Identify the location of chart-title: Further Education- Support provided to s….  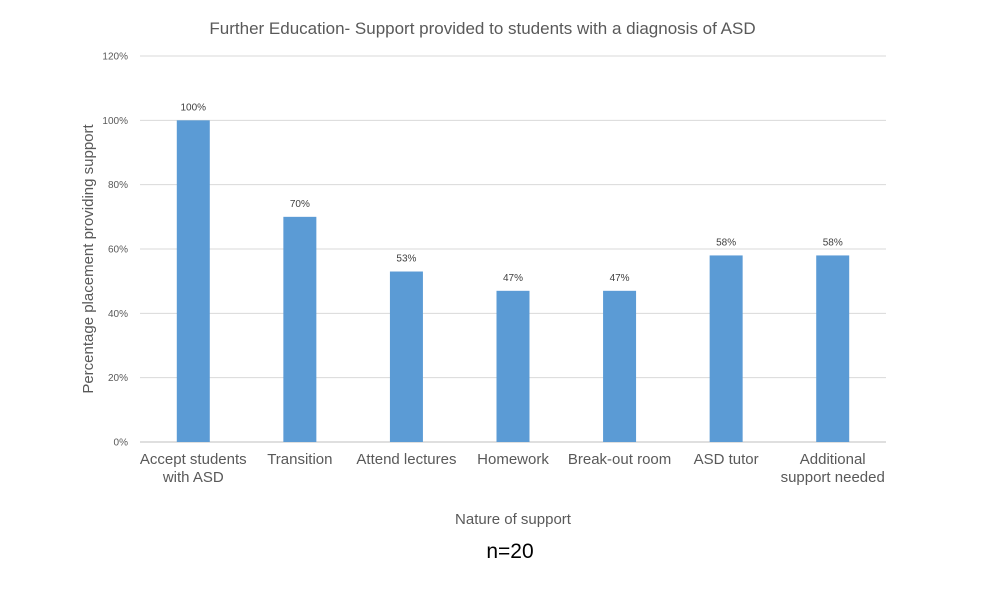
(482, 28).